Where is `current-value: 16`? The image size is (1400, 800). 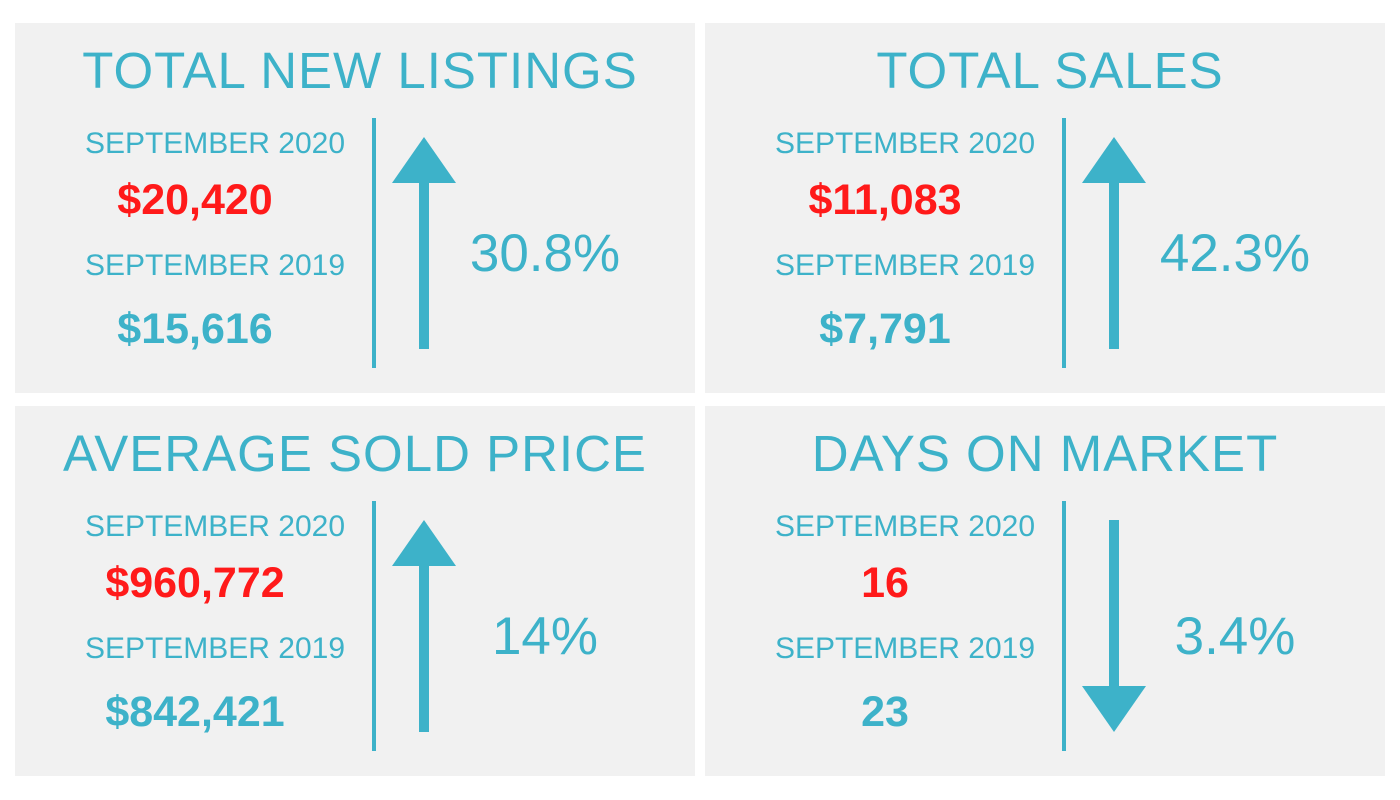
current-value: 16 is located at coordinates (885, 583).